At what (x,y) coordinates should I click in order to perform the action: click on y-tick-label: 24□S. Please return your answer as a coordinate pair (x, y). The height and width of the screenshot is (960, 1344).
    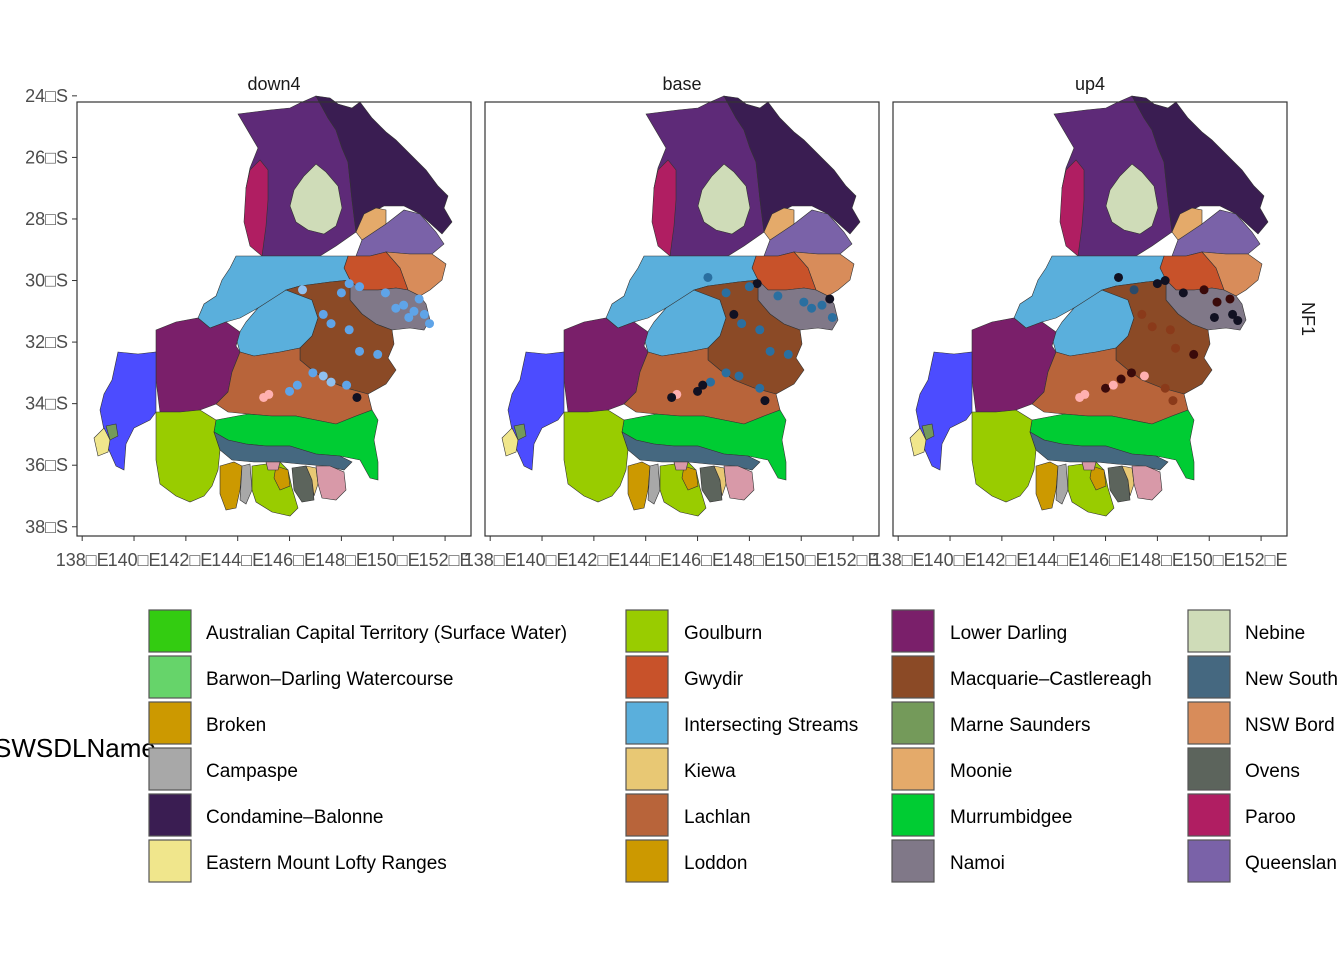
    Looking at the image, I should click on (46, 96).